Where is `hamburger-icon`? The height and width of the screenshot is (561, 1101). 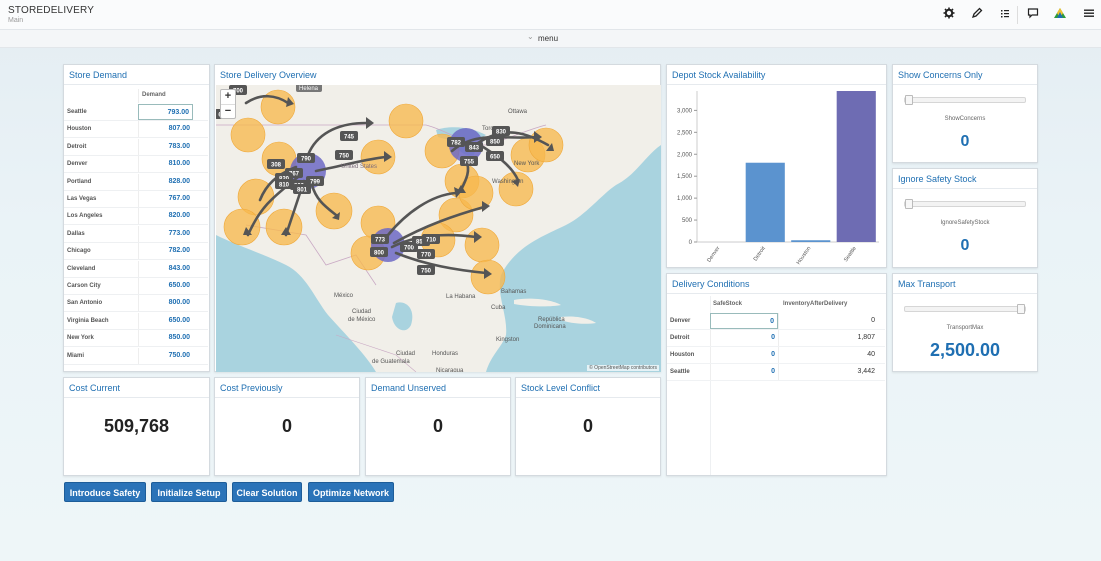 hamburger-icon is located at coordinates (1089, 15).